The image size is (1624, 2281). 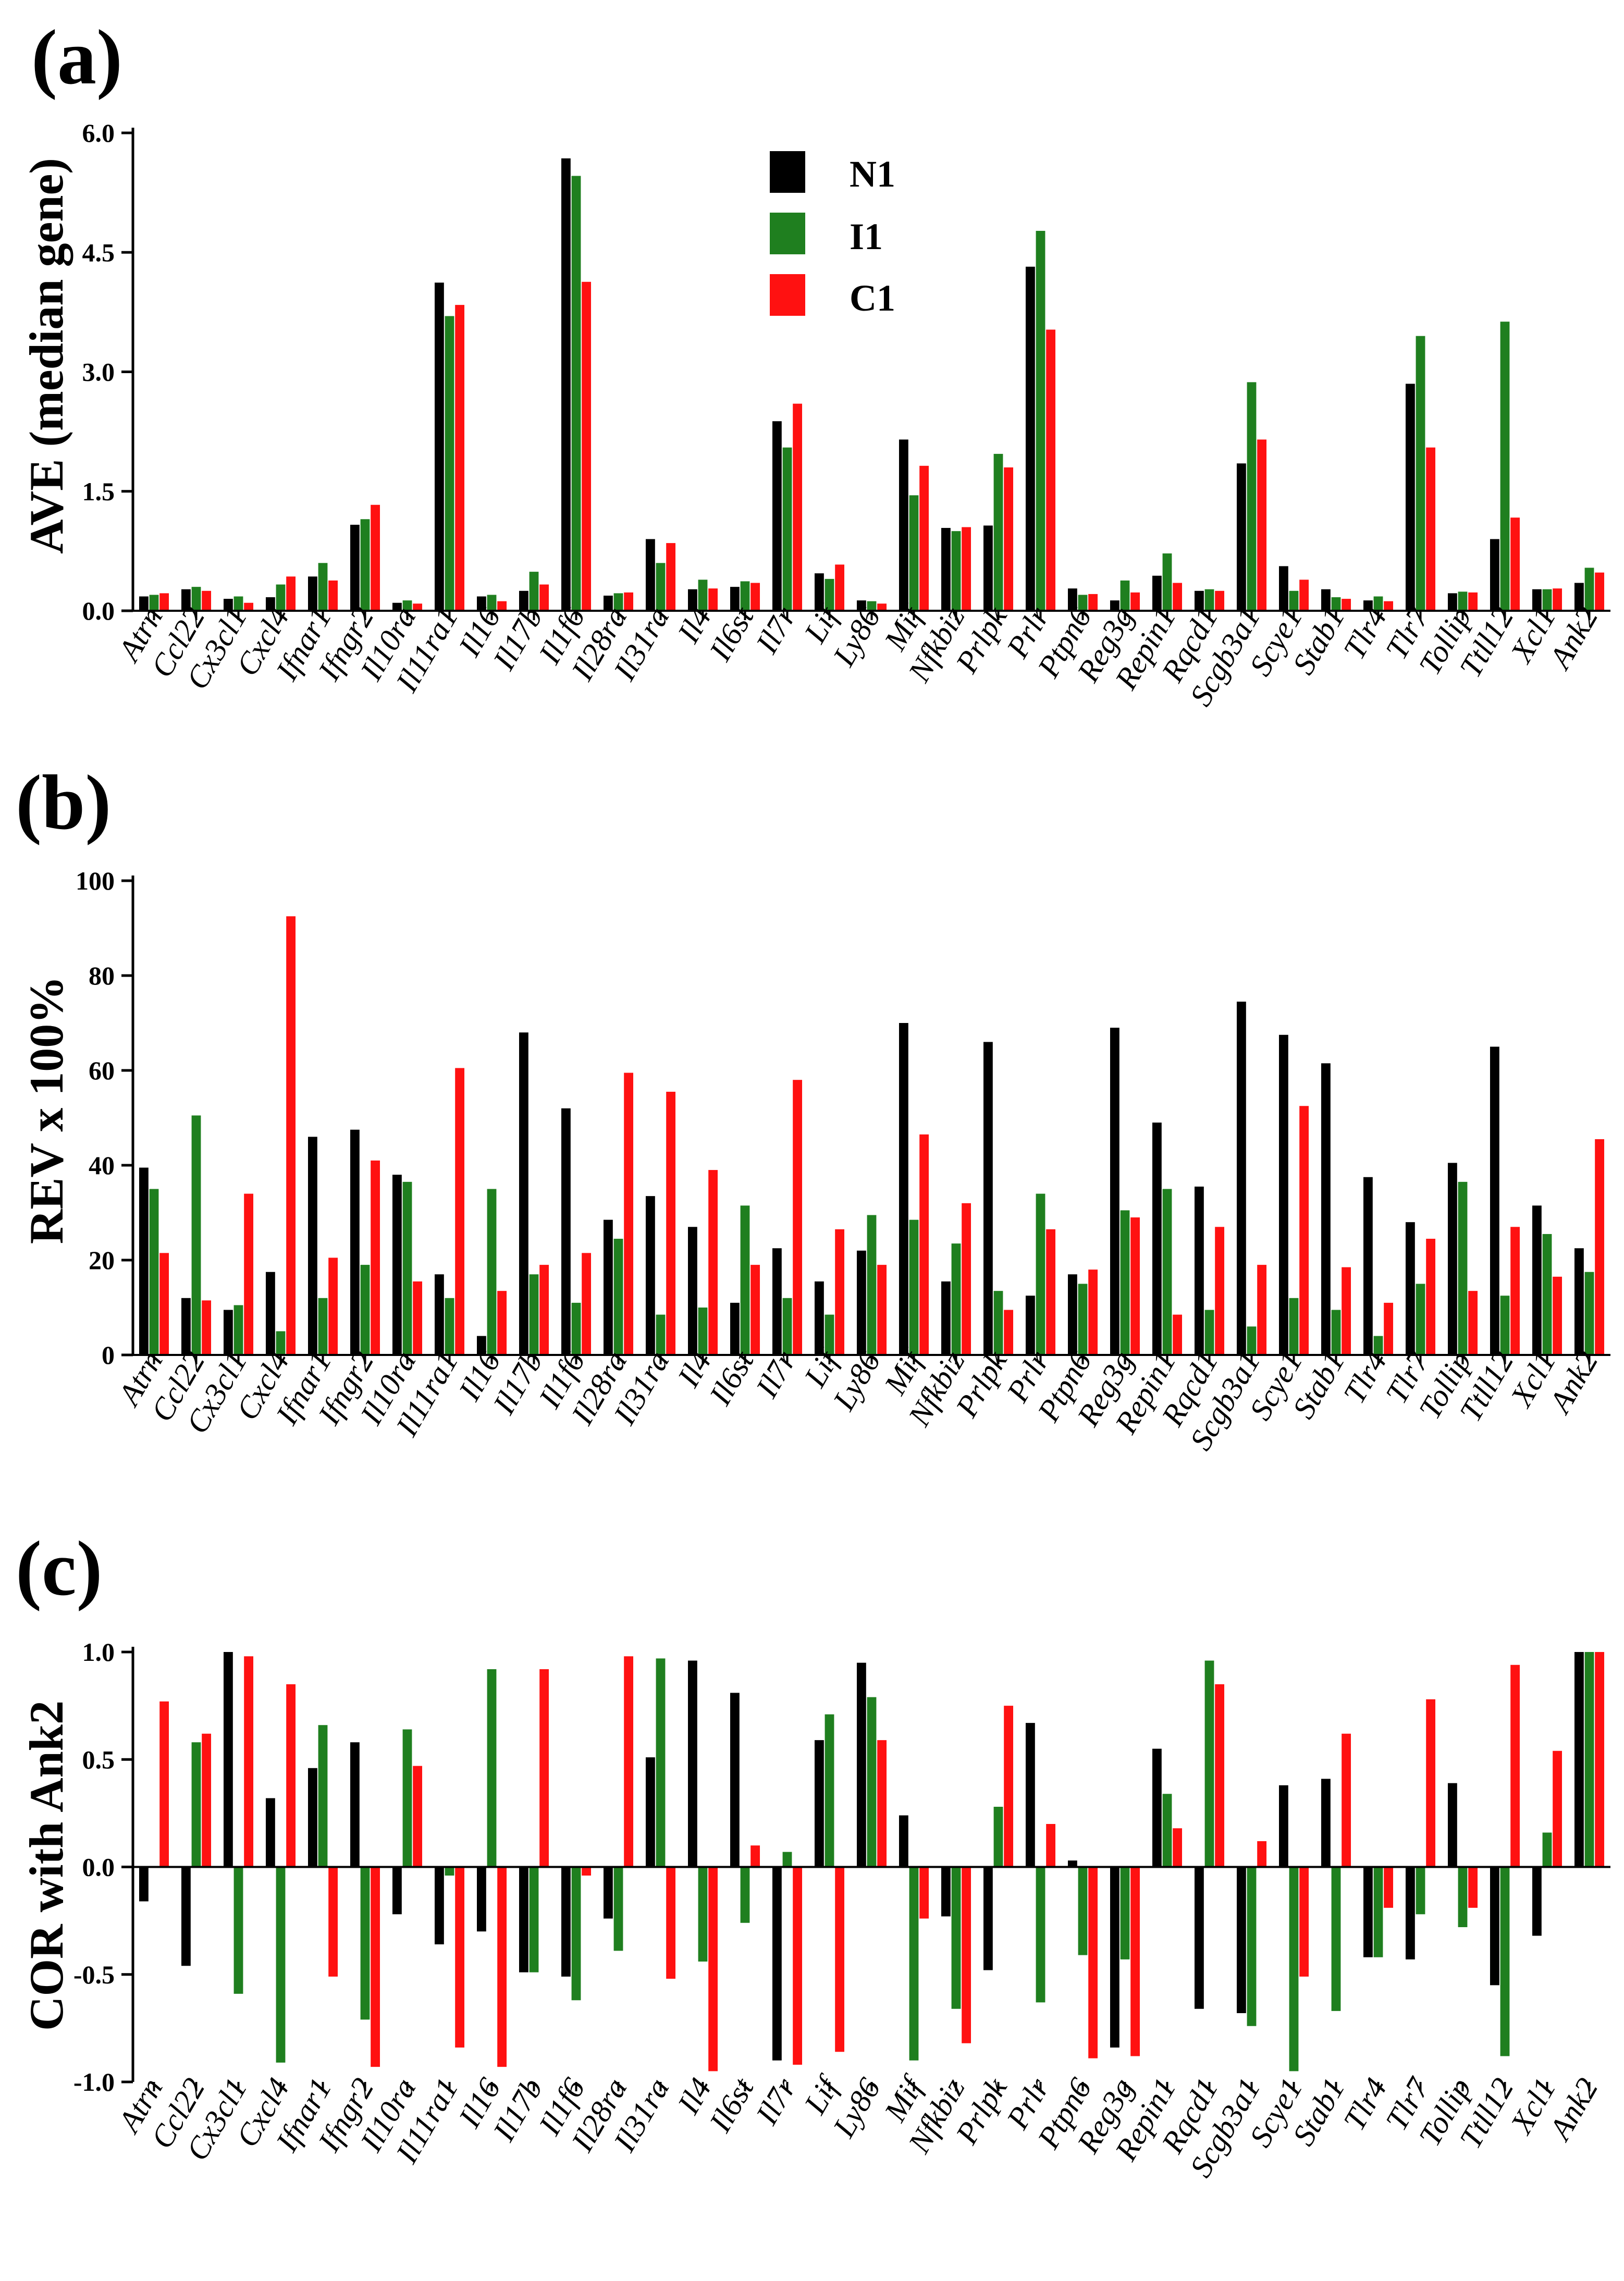 What do you see at coordinates (1030, 439) in the screenshot?
I see `bar-a-n1-prlr` at bounding box center [1030, 439].